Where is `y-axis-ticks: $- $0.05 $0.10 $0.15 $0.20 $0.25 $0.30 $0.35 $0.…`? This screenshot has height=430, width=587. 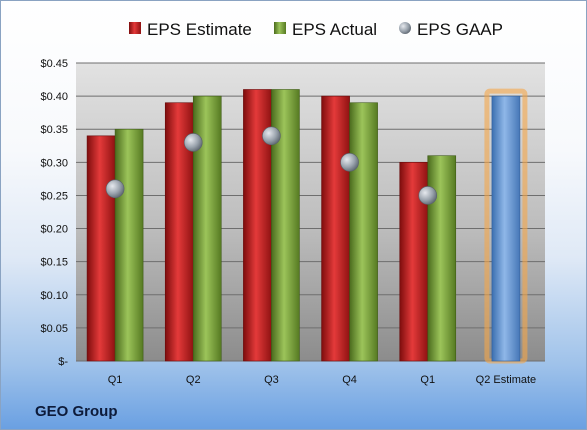
y-axis-ticks: $- $0.05 $0.10 $0.15 $0.20 $0.25 $0.30 $0.35 $0.… is located at coordinates (54, 213).